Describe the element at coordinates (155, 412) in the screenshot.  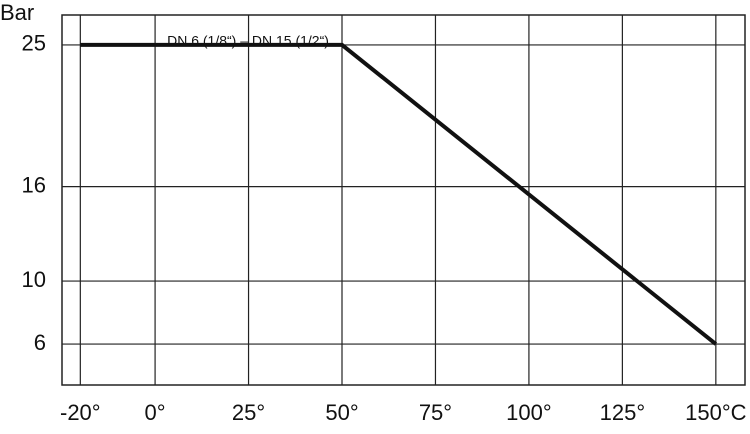
I see `x-tick-label: 0°` at that location.